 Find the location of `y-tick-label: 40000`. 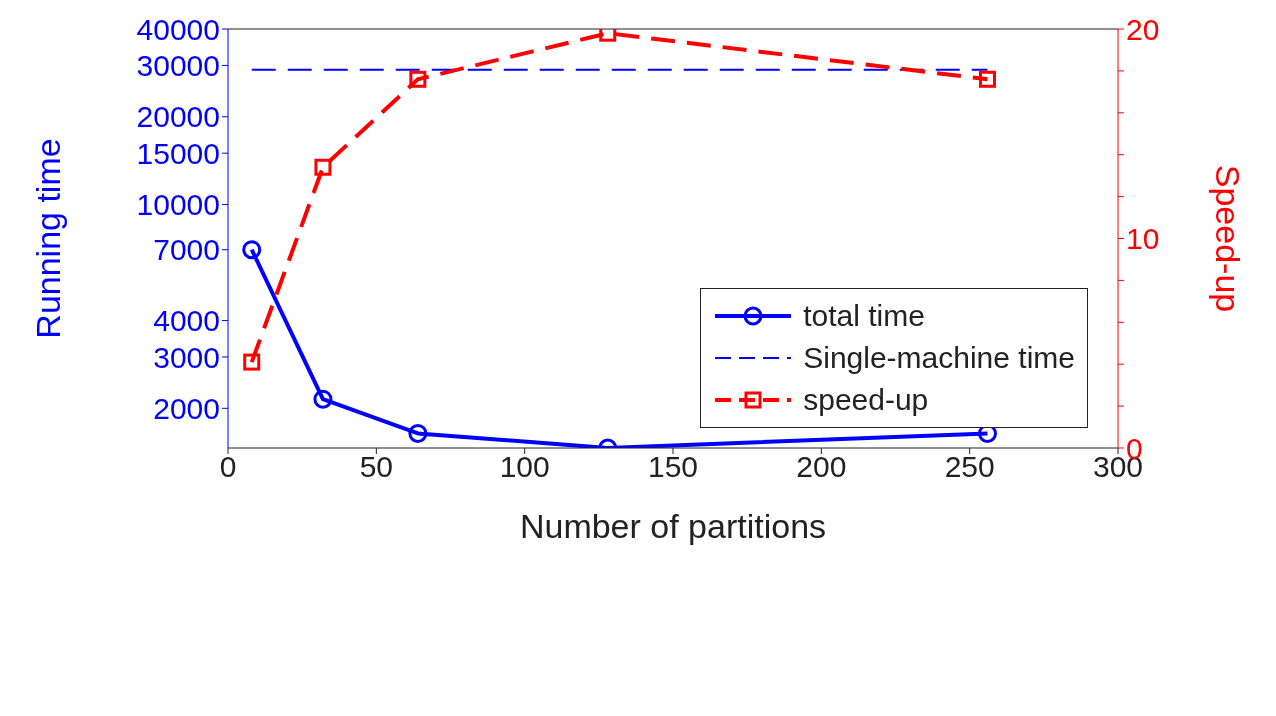

y-tick-label: 40000 is located at coordinates (178, 29).